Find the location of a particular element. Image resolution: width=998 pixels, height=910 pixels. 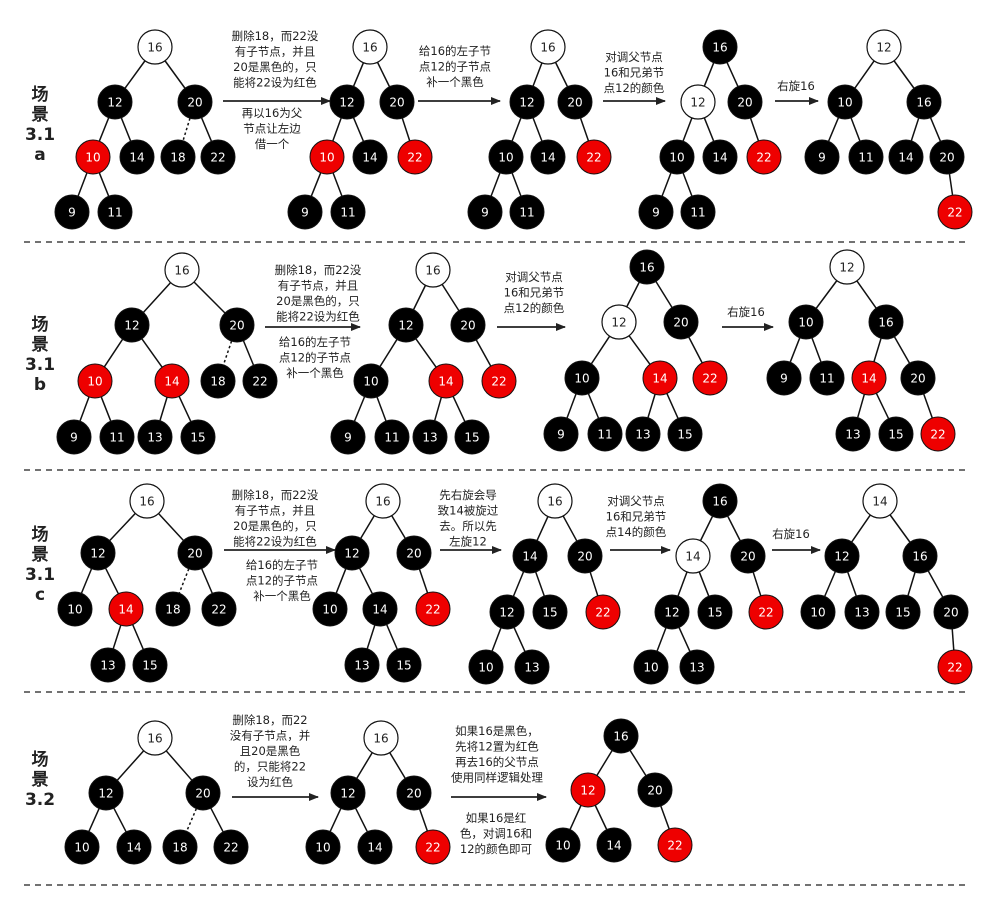

step-note: 右旋16 is located at coordinates (746, 312).